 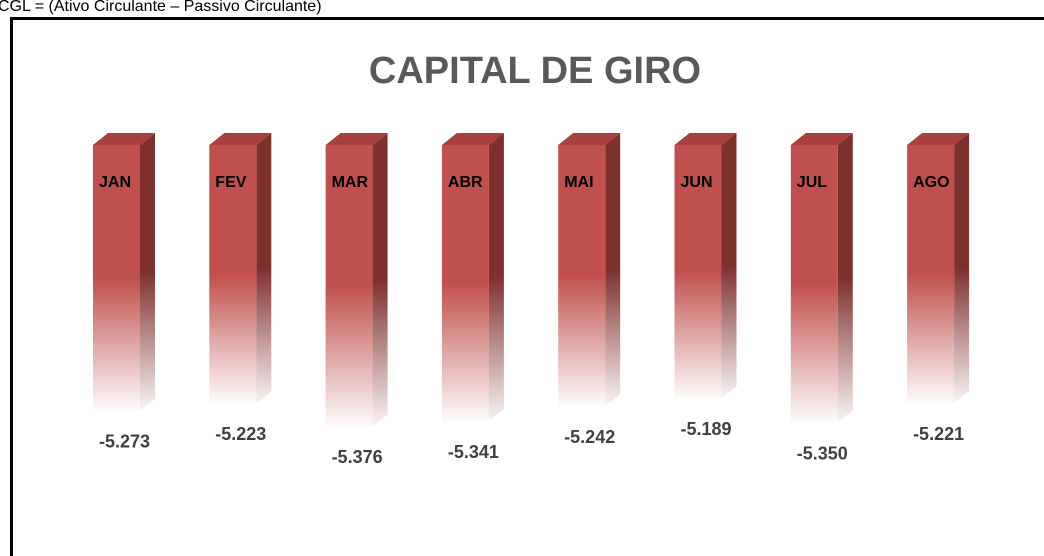 I want to click on category-label: JAN, so click(x=115, y=182).